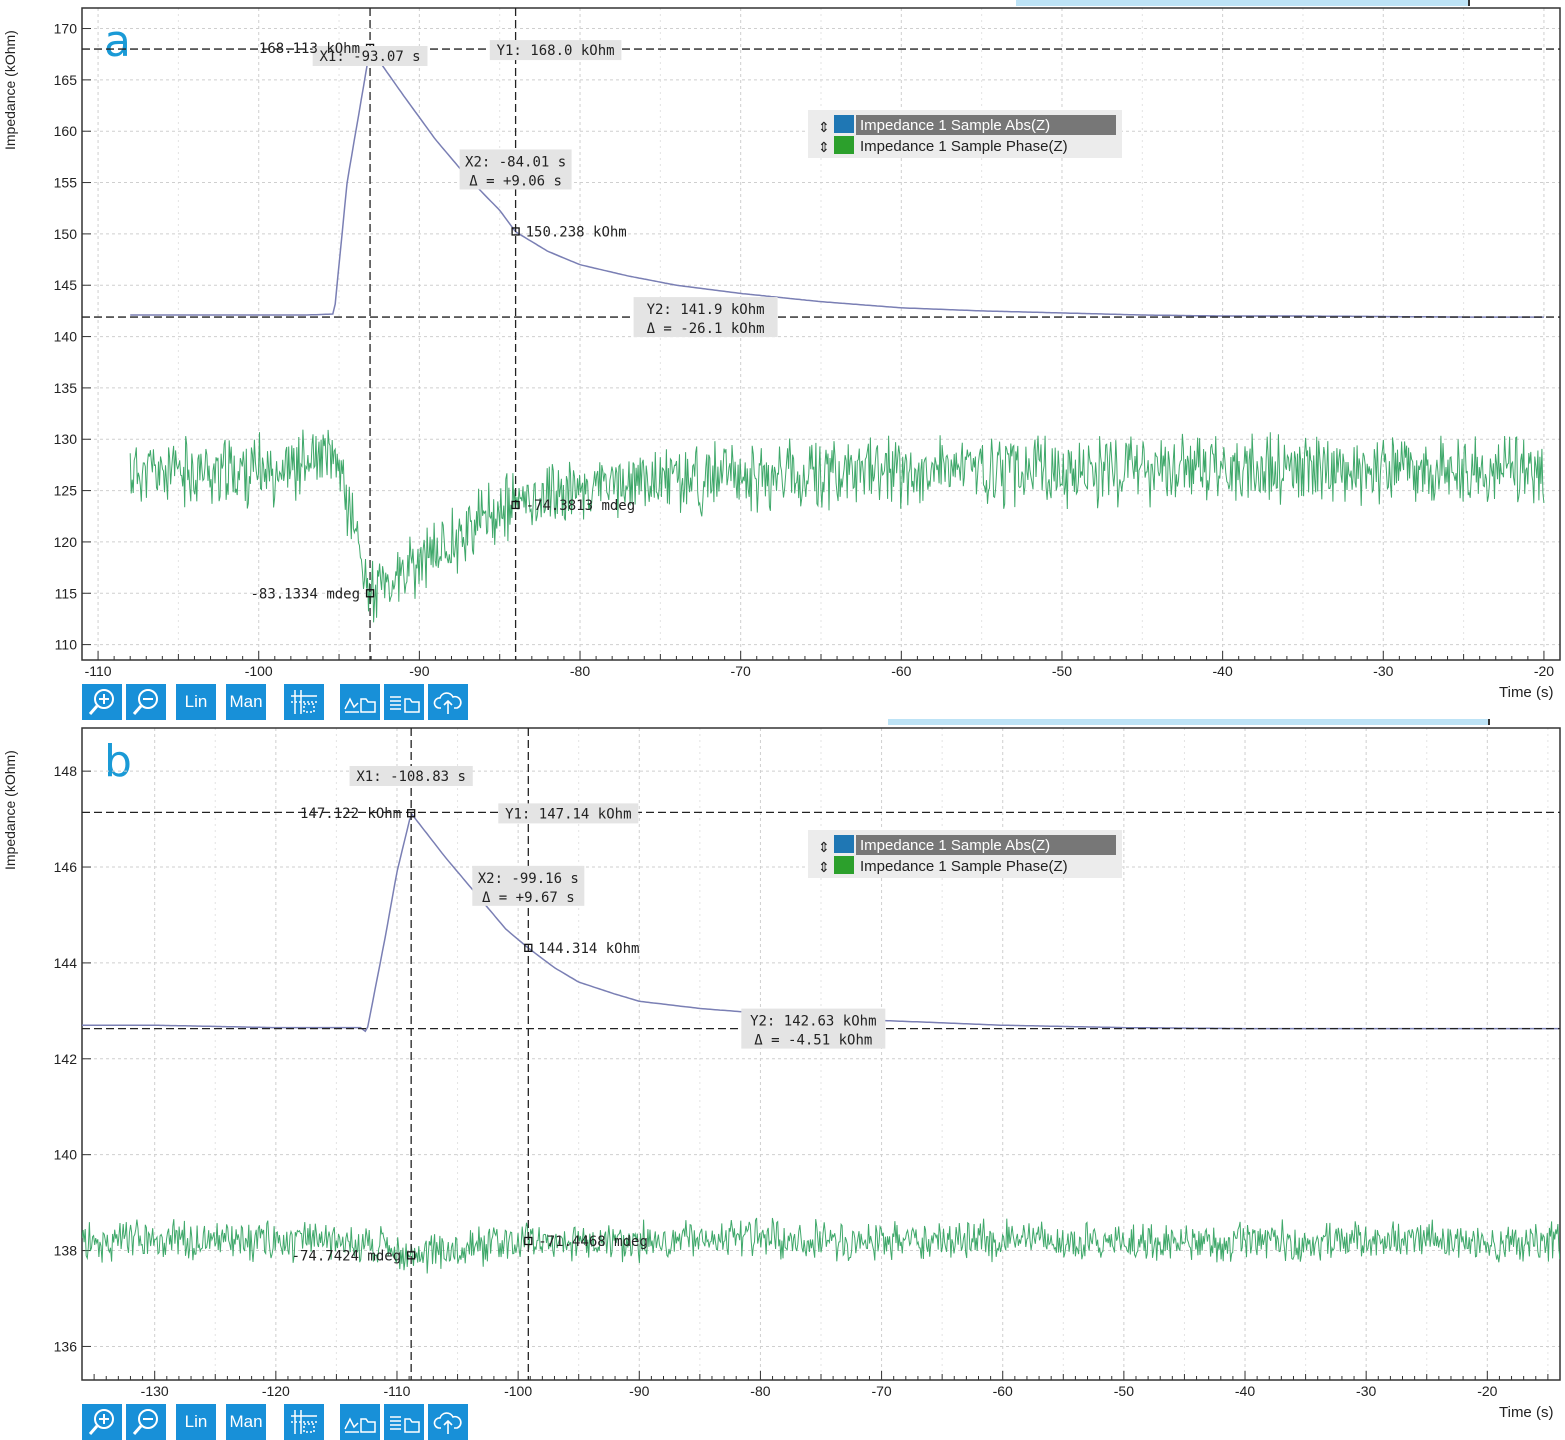 The height and width of the screenshot is (1440, 1565). I want to click on phase-value-at-x2: -71.4468 mdeg, so click(593, 1242).